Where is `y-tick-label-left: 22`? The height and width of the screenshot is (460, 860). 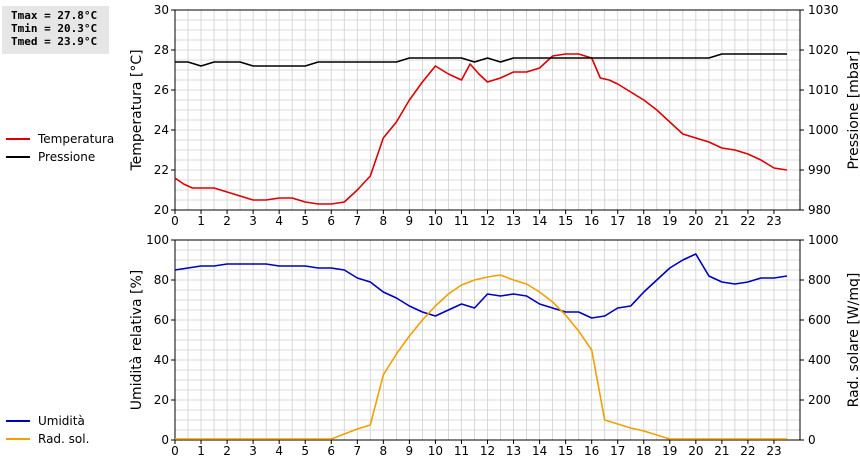
y-tick-label-left: 22 is located at coordinates (161, 170).